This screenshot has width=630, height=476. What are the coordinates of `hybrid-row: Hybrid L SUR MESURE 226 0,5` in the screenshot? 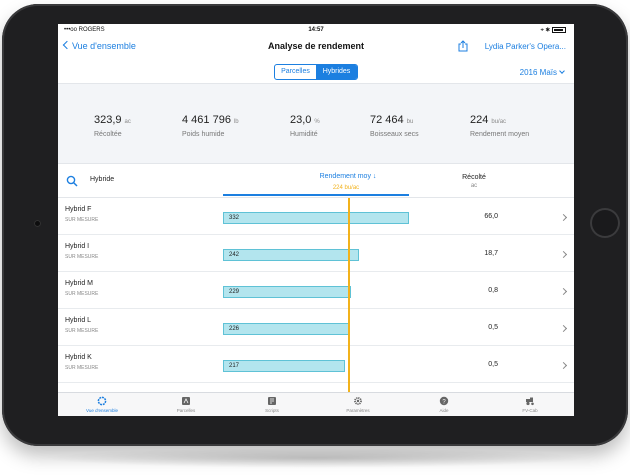 It's located at (316, 327).